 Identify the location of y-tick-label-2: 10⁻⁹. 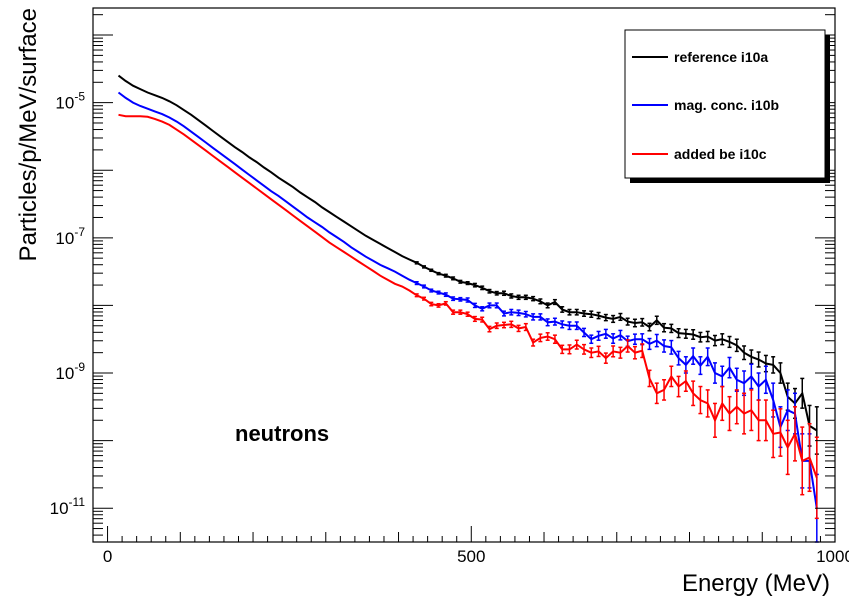
(70, 371).